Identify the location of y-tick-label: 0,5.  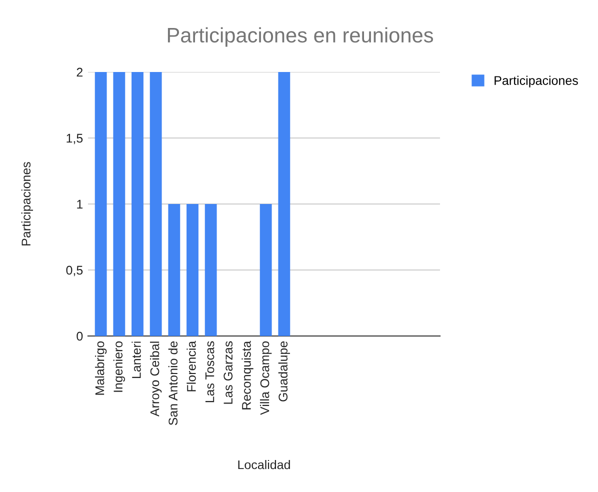
(74, 271).